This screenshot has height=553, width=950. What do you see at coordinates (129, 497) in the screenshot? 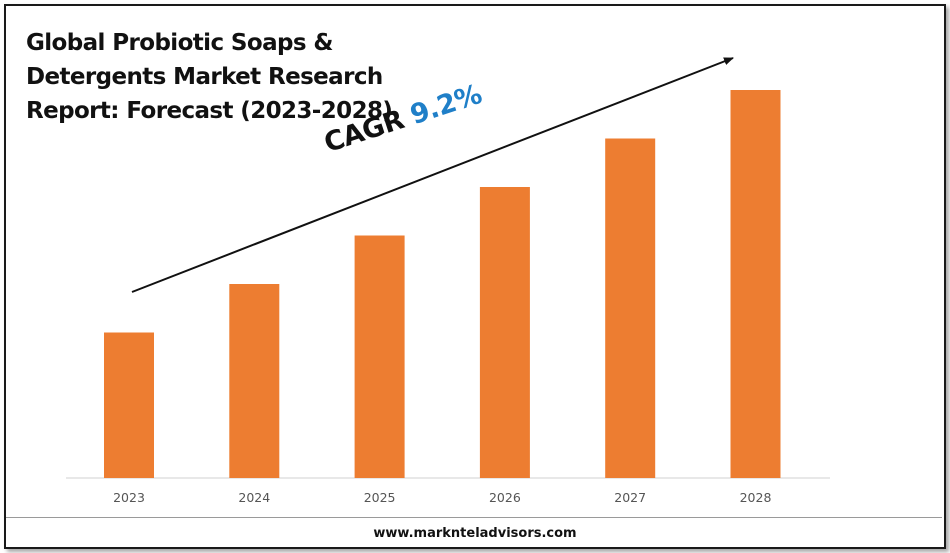
I see `x-tick-2023: 2023` at bounding box center [129, 497].